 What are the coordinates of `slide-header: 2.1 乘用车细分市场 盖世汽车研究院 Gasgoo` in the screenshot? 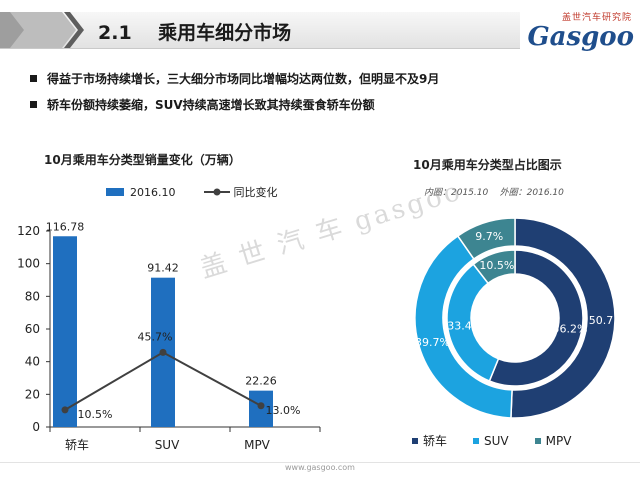 It's located at (320, 26).